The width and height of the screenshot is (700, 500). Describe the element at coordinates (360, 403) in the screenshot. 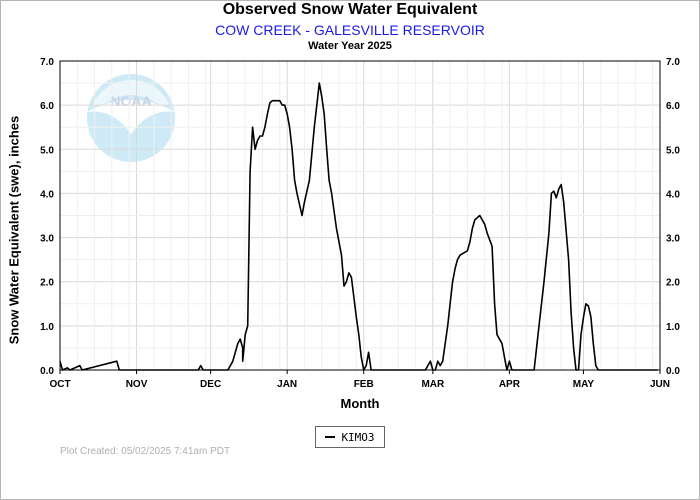

I see `x-axis-label: Month` at that location.